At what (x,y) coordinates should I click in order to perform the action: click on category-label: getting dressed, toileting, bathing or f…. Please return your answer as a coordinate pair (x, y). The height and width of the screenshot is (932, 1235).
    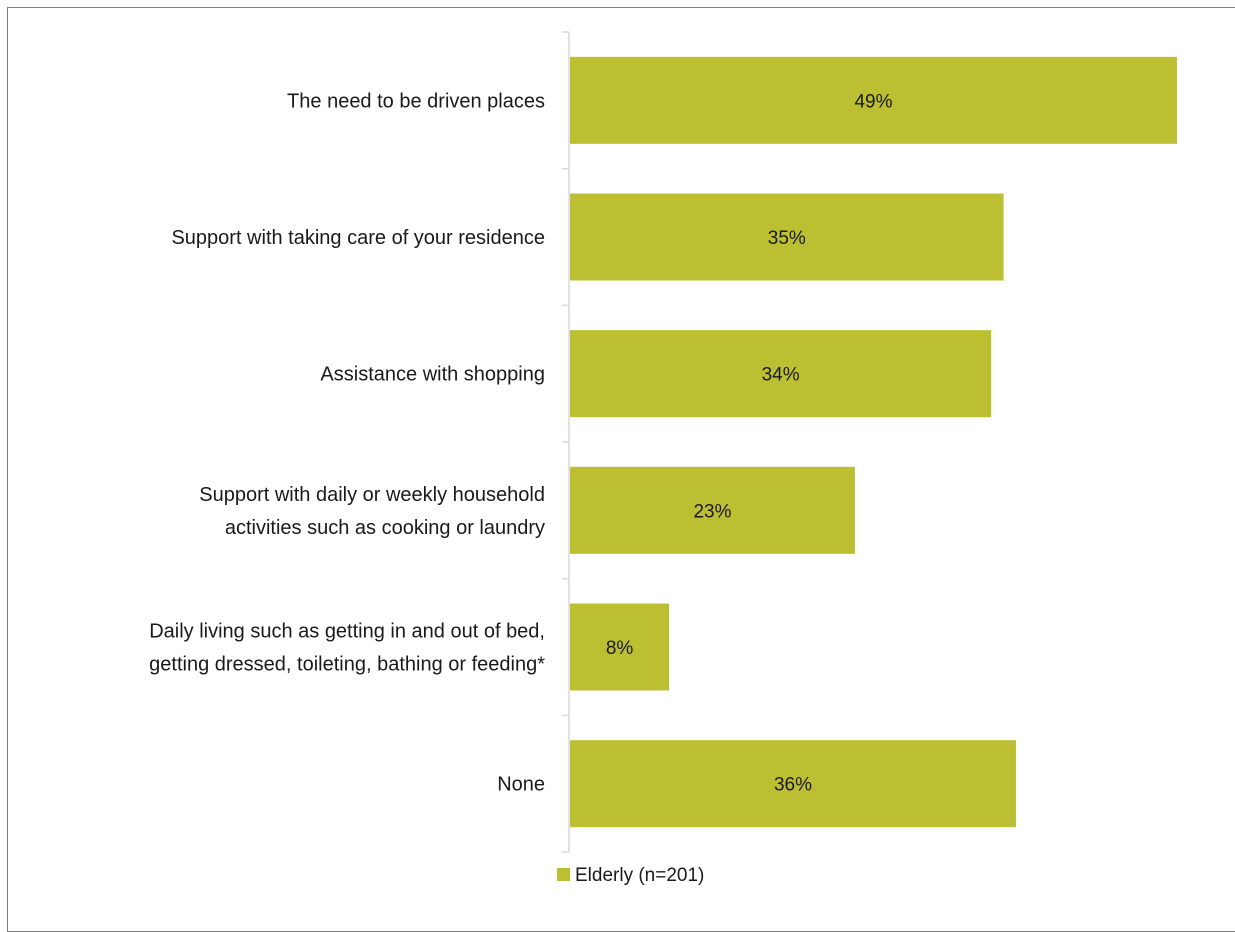
    Looking at the image, I should click on (347, 665).